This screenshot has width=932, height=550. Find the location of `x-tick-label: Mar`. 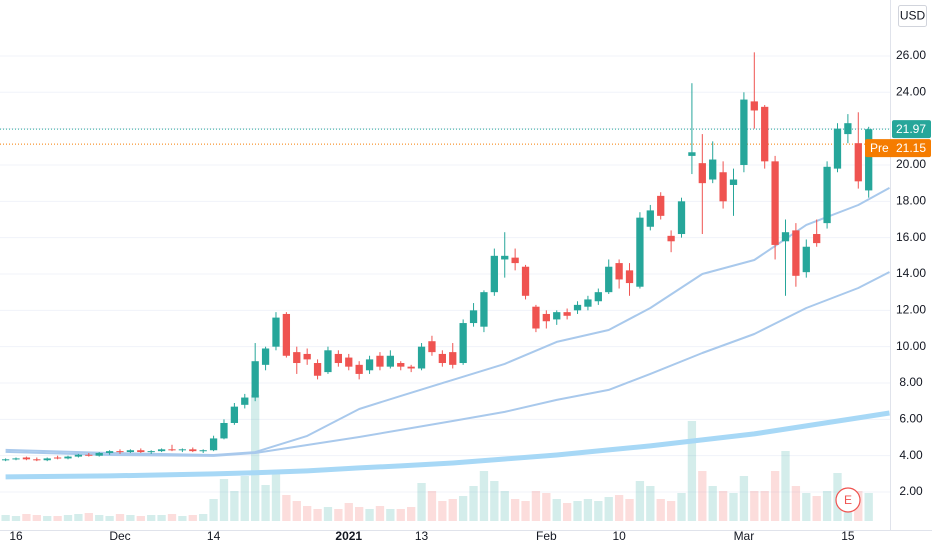

x-tick-label: Mar is located at coordinates (744, 536).